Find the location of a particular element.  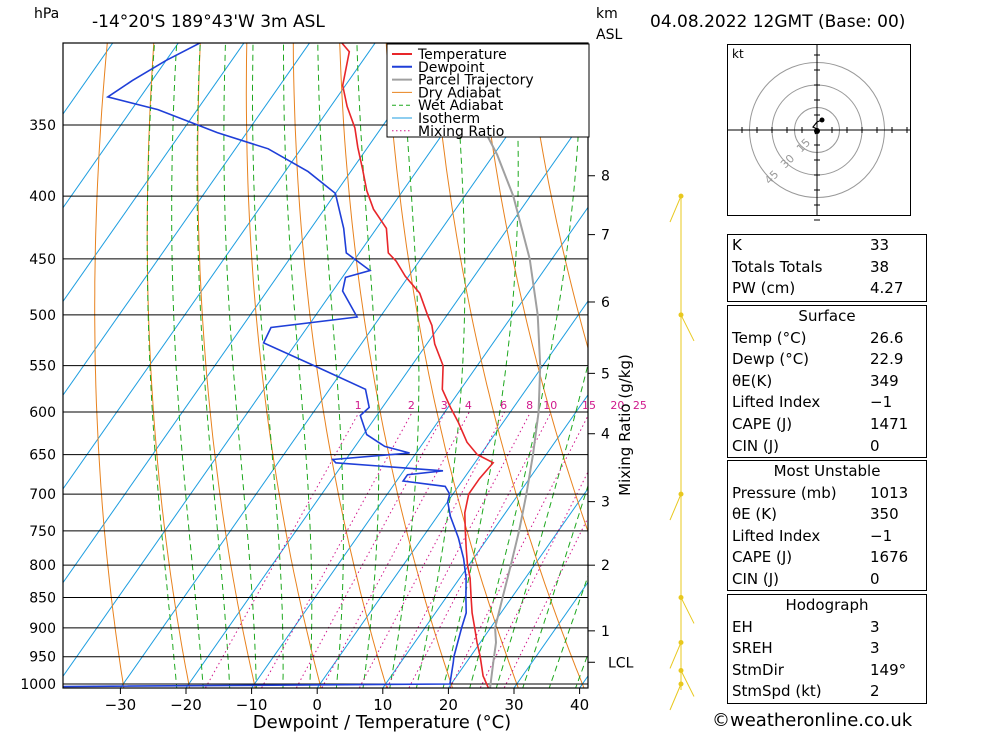

indices-box: K 33 Totals Totals 38 PW (cm) 4.27 is located at coordinates (827, 268).